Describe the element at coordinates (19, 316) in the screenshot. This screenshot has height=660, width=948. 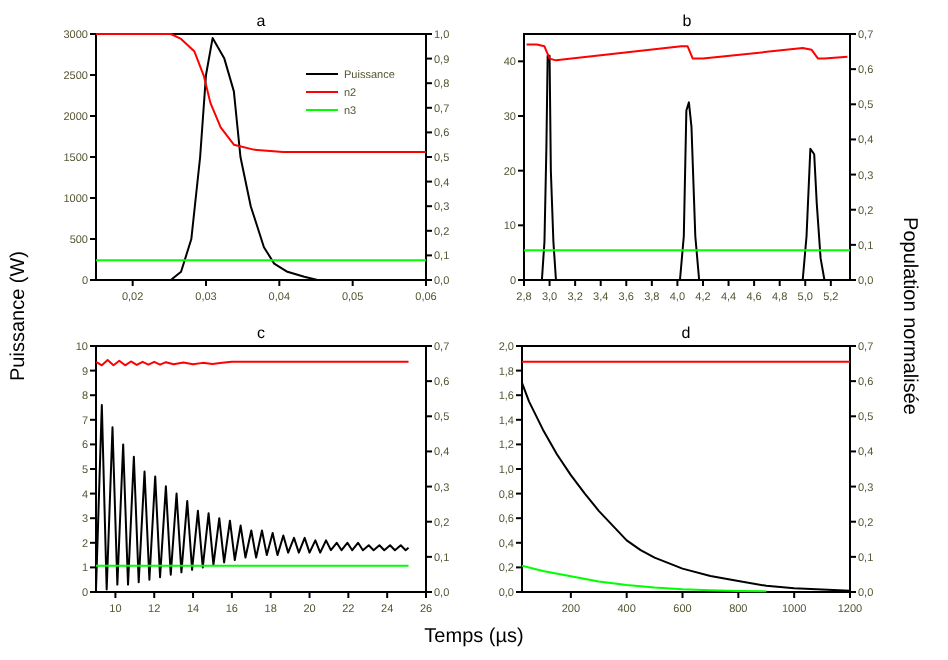
I see `y-axis-title: Puissance (W)` at that location.